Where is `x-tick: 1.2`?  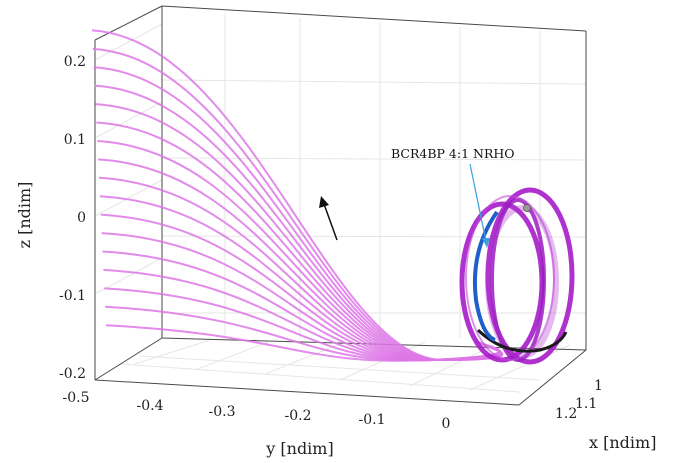 x-tick: 1.2 is located at coordinates (566, 414).